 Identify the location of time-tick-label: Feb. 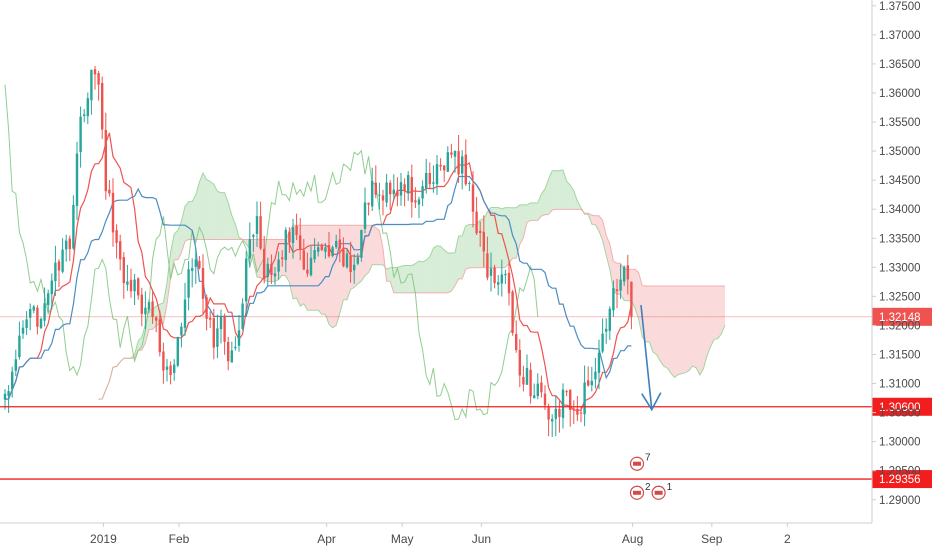
(179, 539).